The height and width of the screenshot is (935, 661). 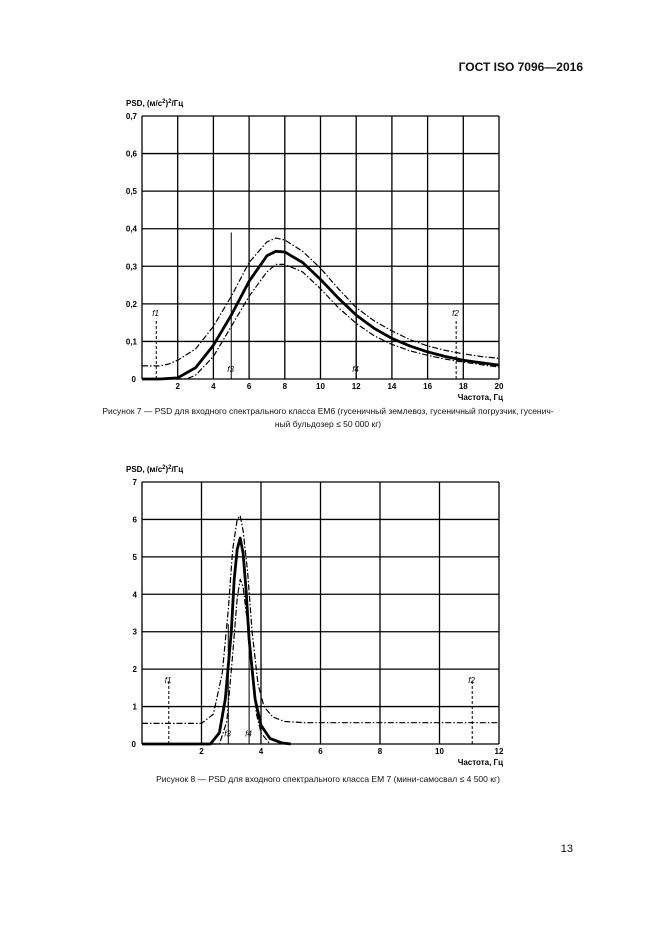 What do you see at coordinates (471, 680) in the screenshot?
I see `chart-2-marker-f2-label: f2` at bounding box center [471, 680].